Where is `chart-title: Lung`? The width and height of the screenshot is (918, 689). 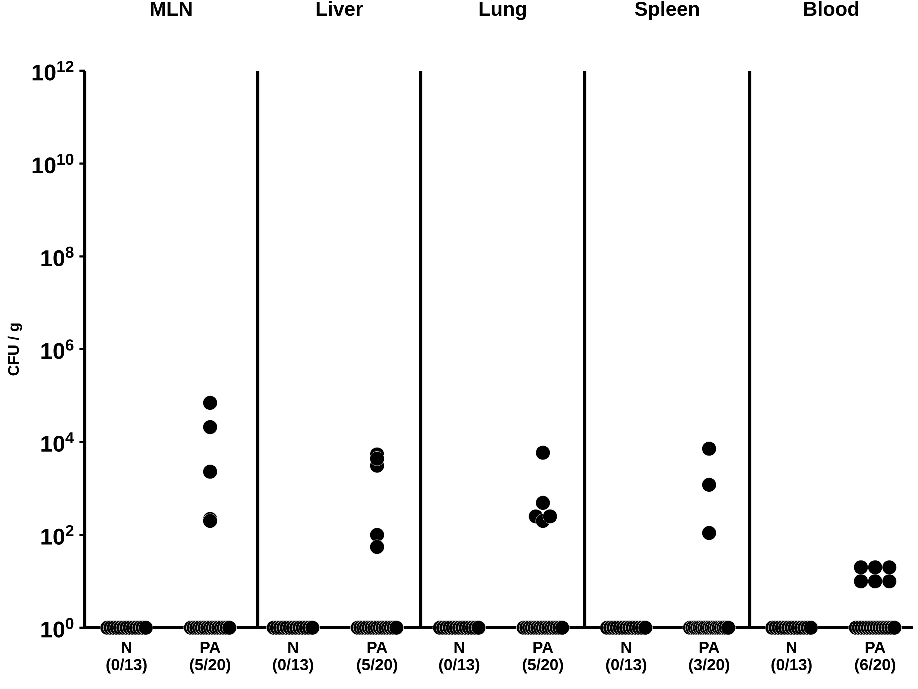 chart-title: Lung is located at coordinates (503, 11).